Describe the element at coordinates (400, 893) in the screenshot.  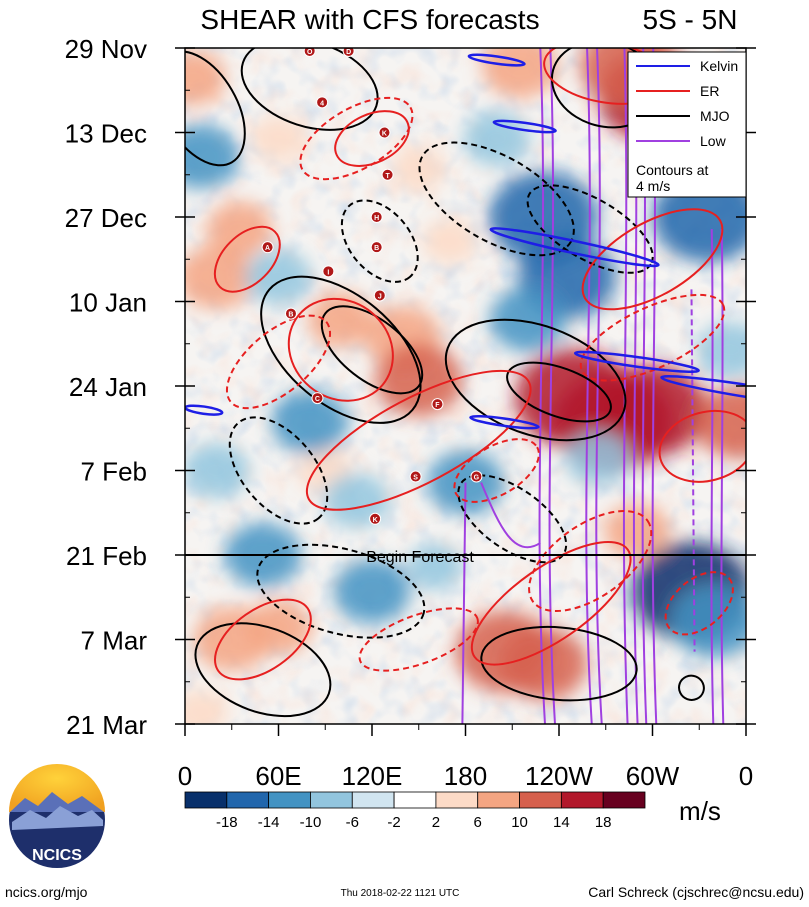
I see `footer-timestamp: Thu 2018-02-22 1121 UTC` at that location.